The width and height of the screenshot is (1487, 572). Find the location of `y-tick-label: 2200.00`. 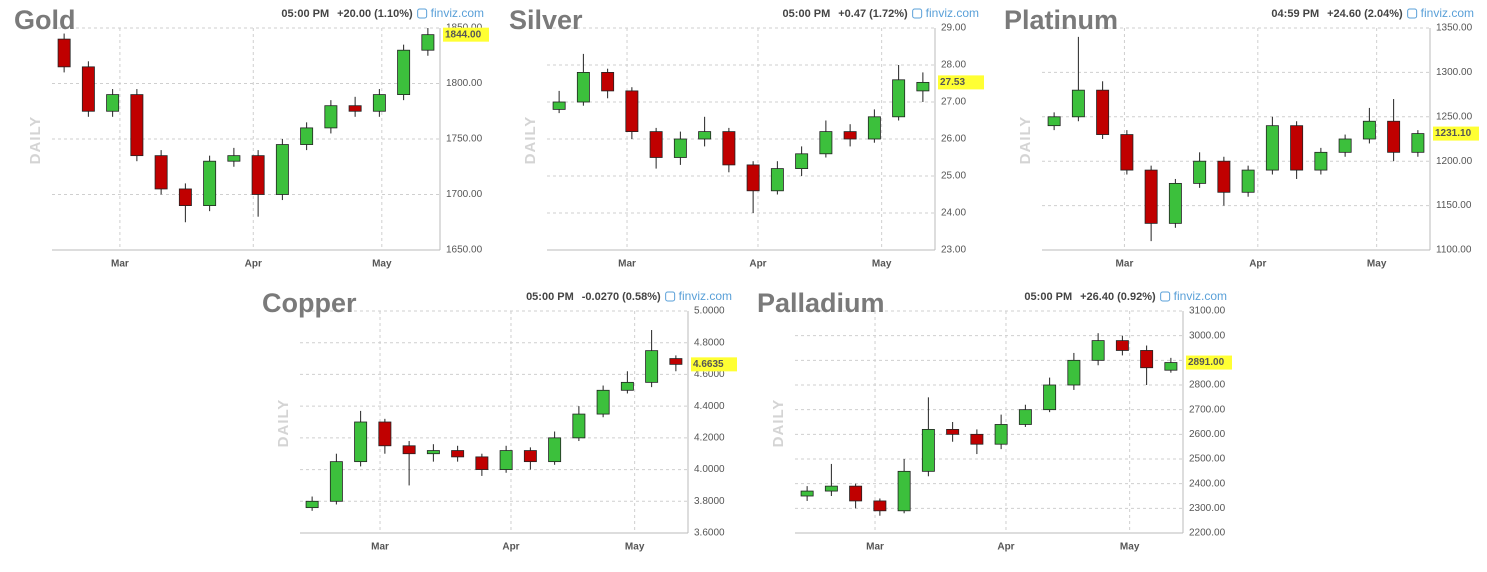

y-tick-label: 2200.00 is located at coordinates (1207, 533).